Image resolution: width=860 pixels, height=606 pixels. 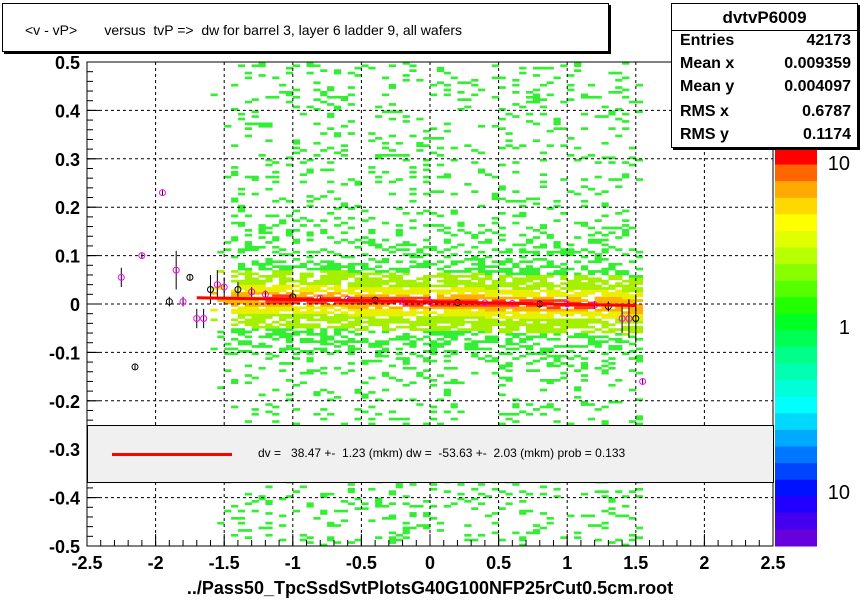 What do you see at coordinates (172, 454) in the screenshot?
I see `fit-legend-line` at bounding box center [172, 454].